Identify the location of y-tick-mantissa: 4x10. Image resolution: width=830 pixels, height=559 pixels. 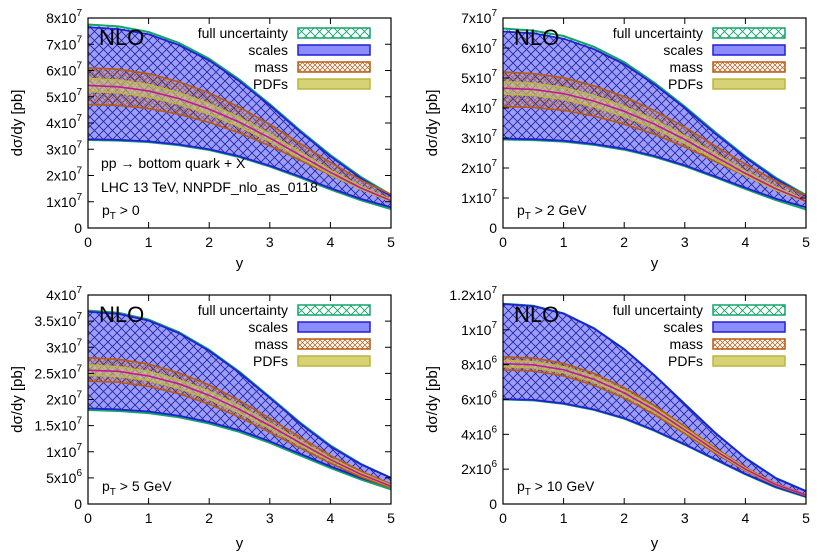
(61, 123).